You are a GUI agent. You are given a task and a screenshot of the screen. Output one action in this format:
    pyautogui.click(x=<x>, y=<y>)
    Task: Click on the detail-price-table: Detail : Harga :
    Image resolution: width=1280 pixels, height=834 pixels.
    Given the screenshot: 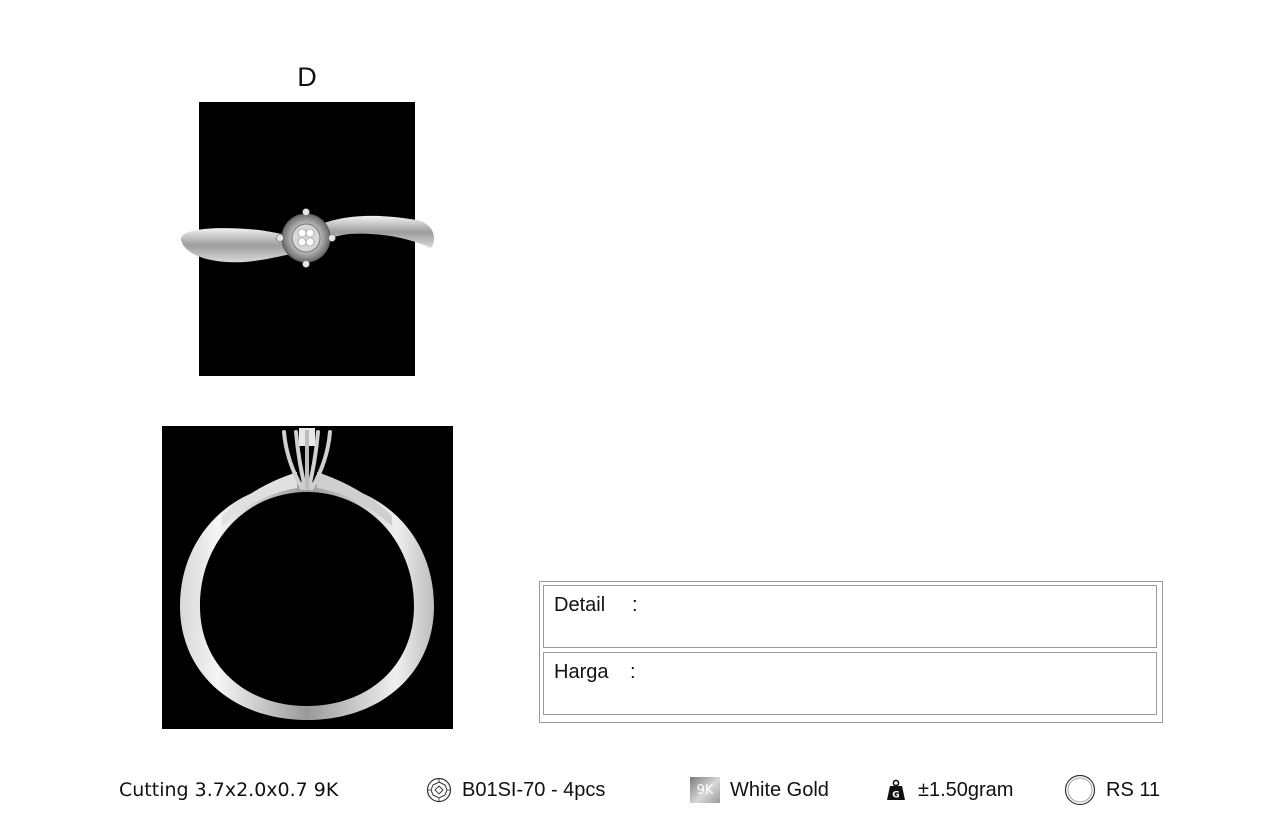 What is the action you would take?
    pyautogui.click(x=851, y=652)
    